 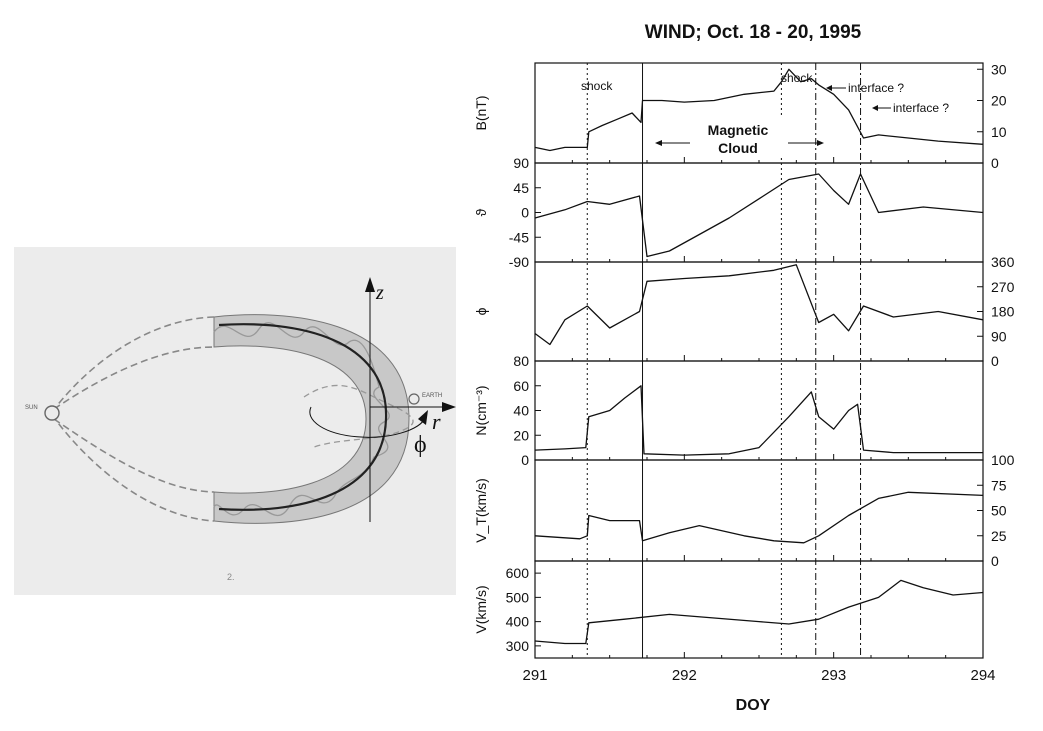 What do you see at coordinates (999, 336) in the screenshot?
I see `ytick-label-phi-1: 90` at bounding box center [999, 336].